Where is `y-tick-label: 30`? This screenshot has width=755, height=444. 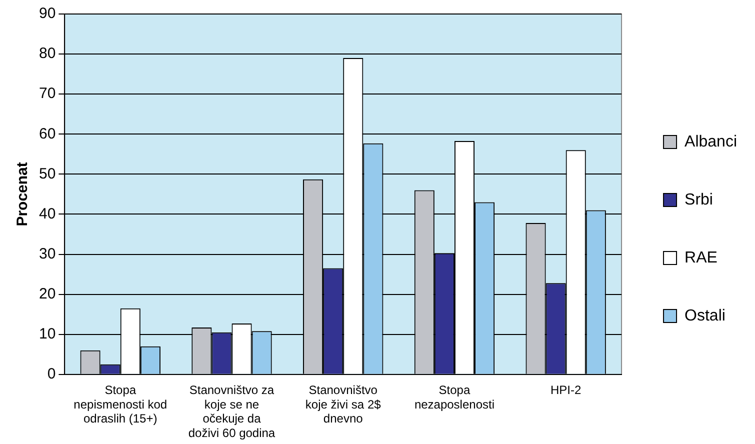 y-tick-label: 30 is located at coordinates (47, 253).